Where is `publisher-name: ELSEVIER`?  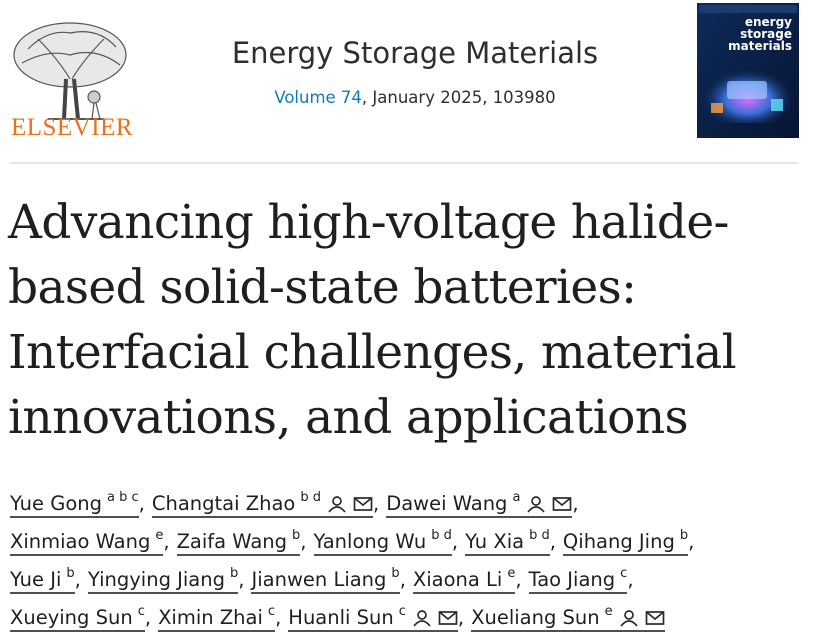 publisher-name: ELSEVIER is located at coordinates (72, 127).